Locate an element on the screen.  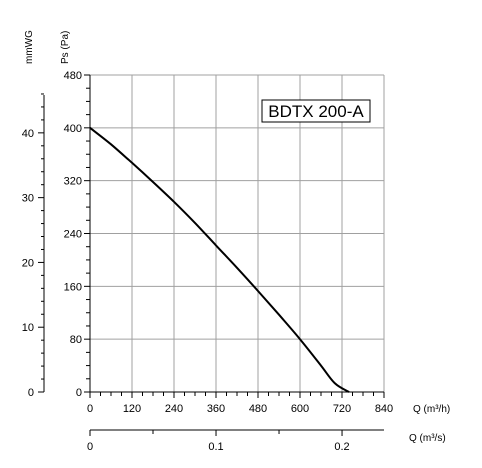
model-label: BDTX 200-A is located at coordinates (316, 111).